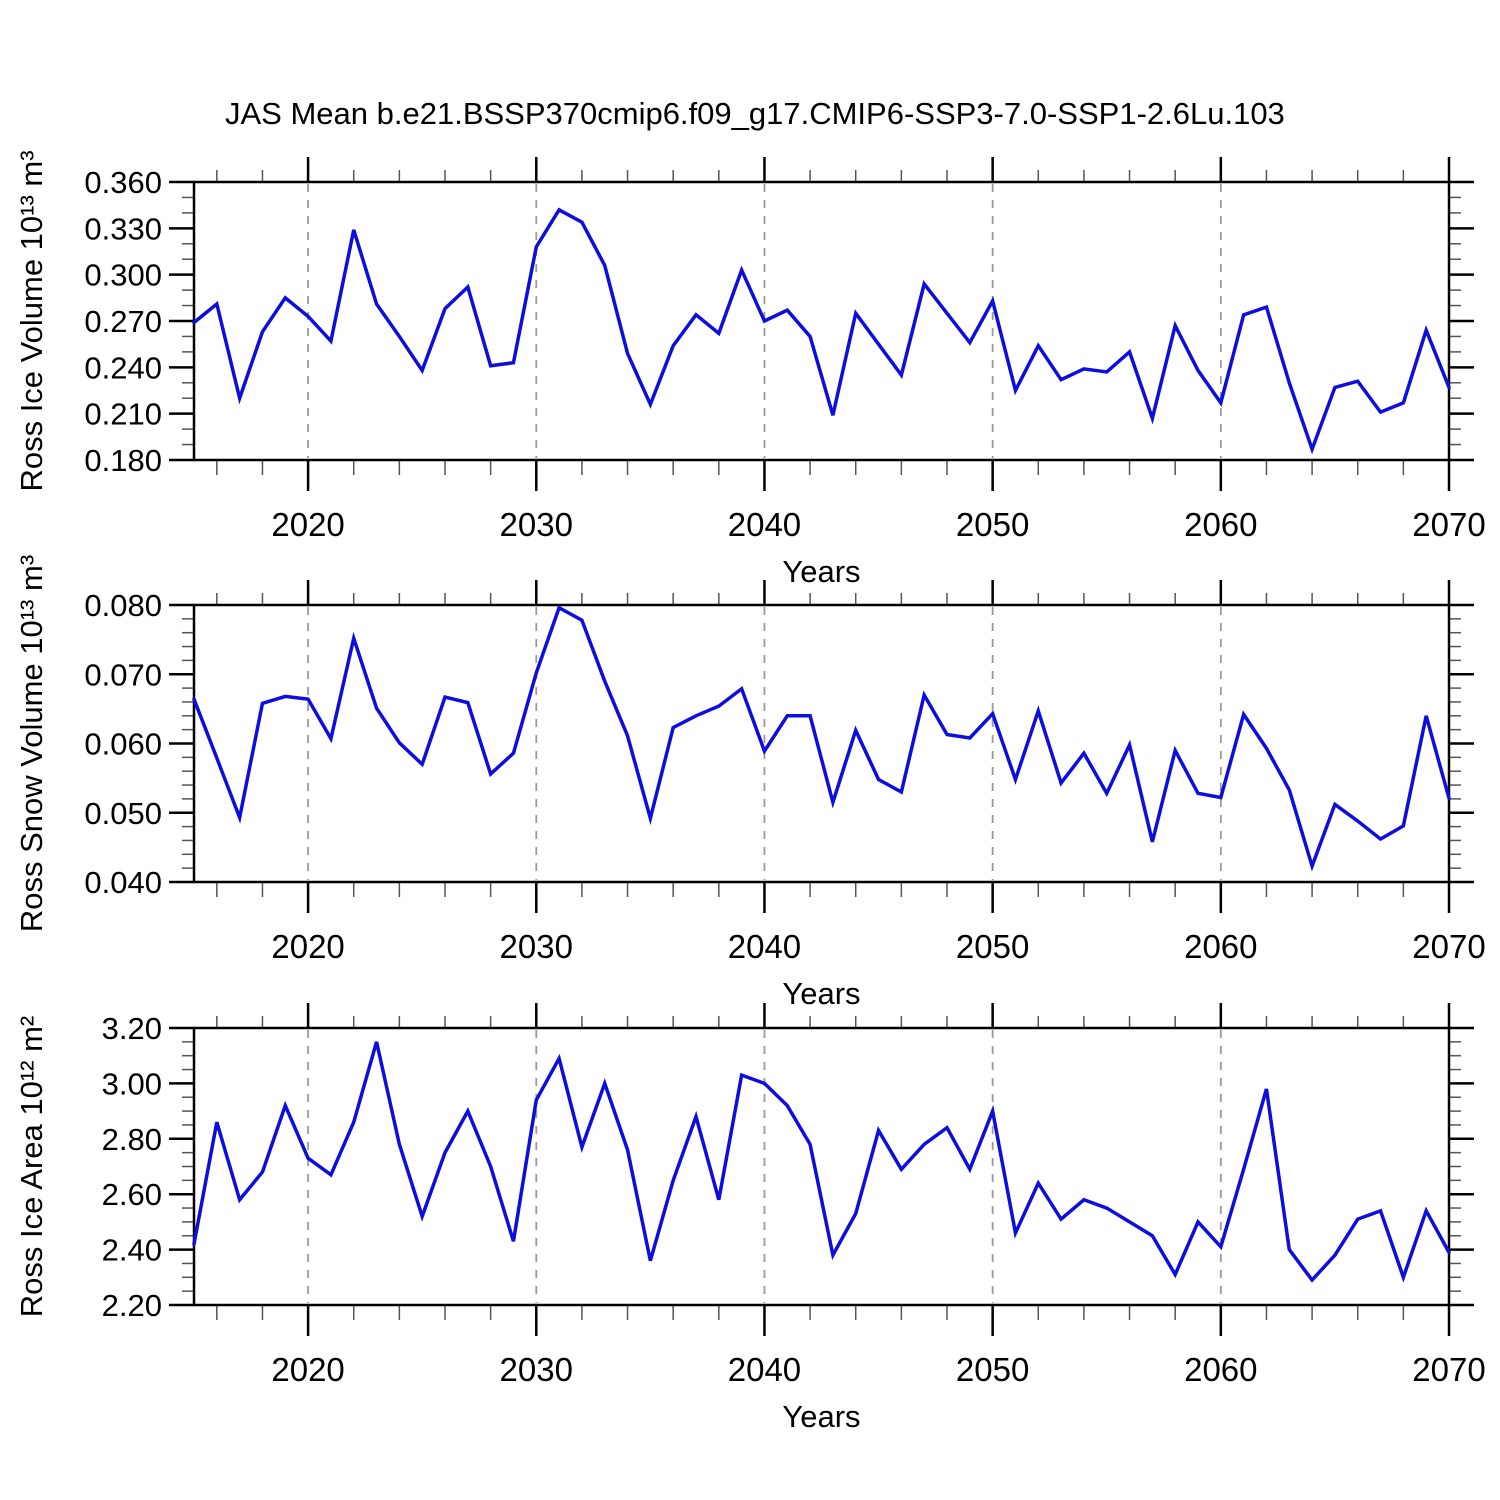  What do you see at coordinates (821, 738) in the screenshot?
I see `series-line-ross-snow-volume` at bounding box center [821, 738].